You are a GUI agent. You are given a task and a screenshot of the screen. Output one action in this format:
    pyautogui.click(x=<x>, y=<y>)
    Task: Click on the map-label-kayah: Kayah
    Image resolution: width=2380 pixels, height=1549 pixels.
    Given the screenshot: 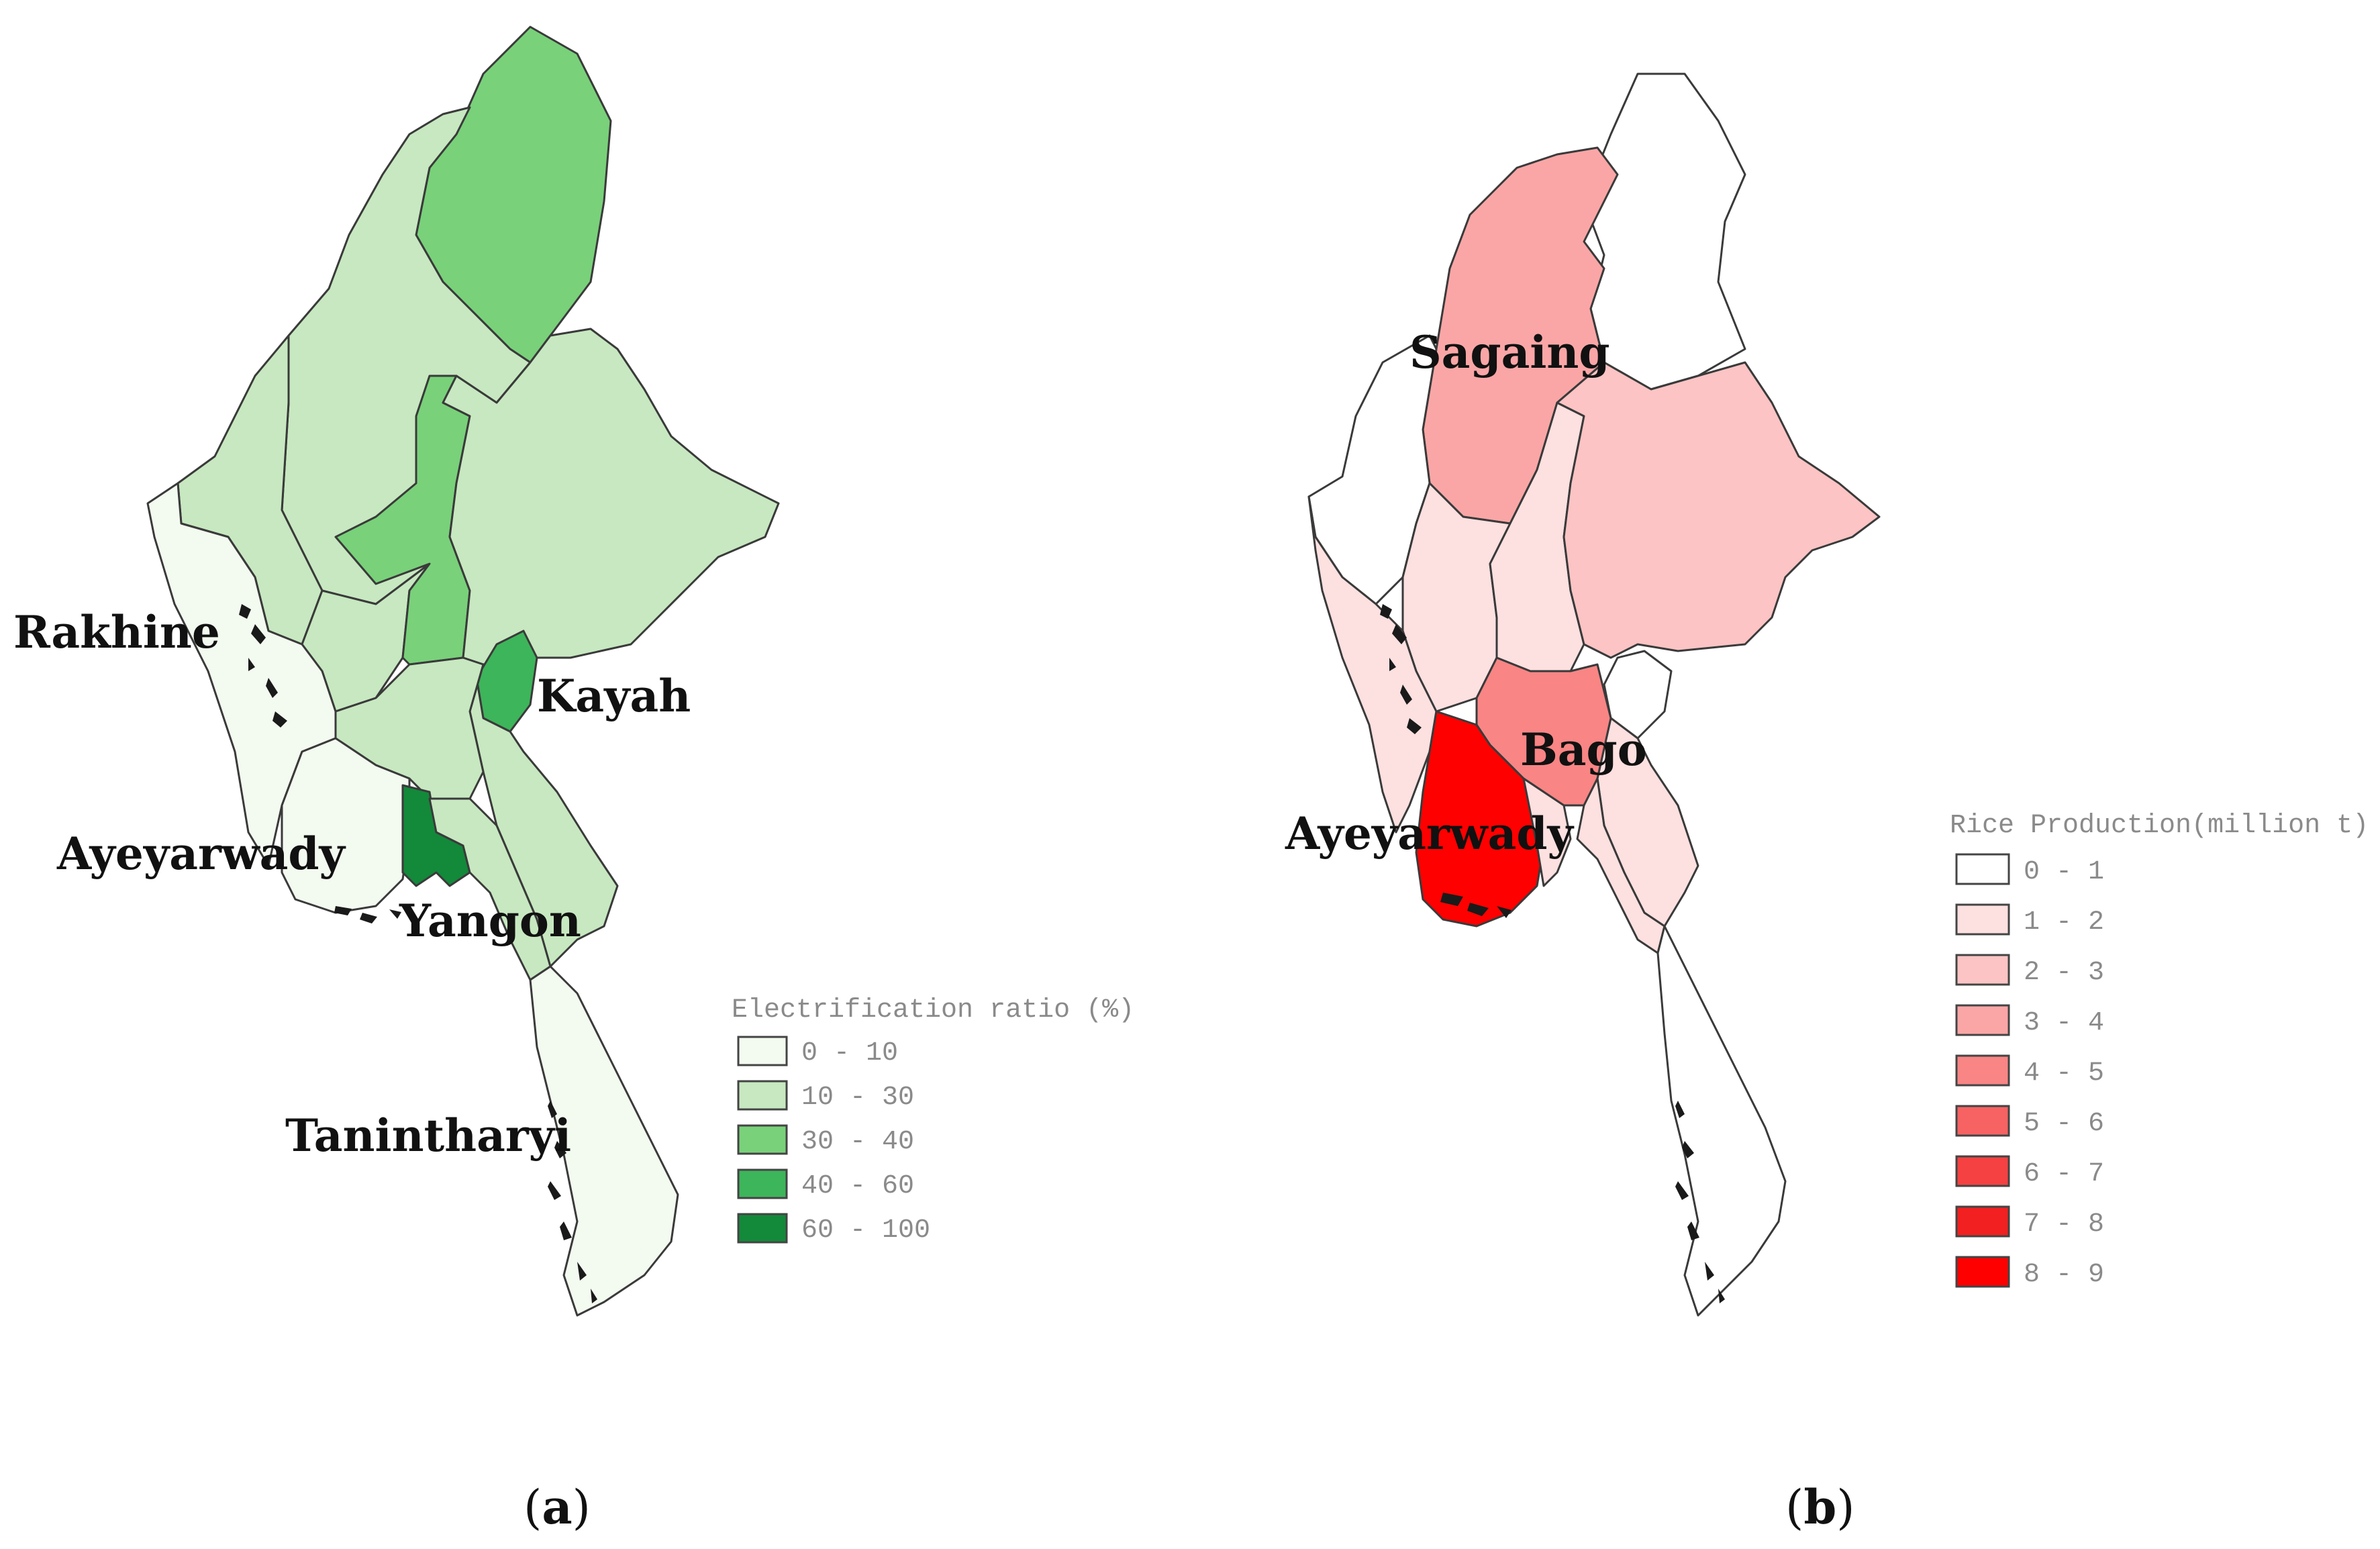 What is the action you would take?
    pyautogui.click(x=614, y=696)
    